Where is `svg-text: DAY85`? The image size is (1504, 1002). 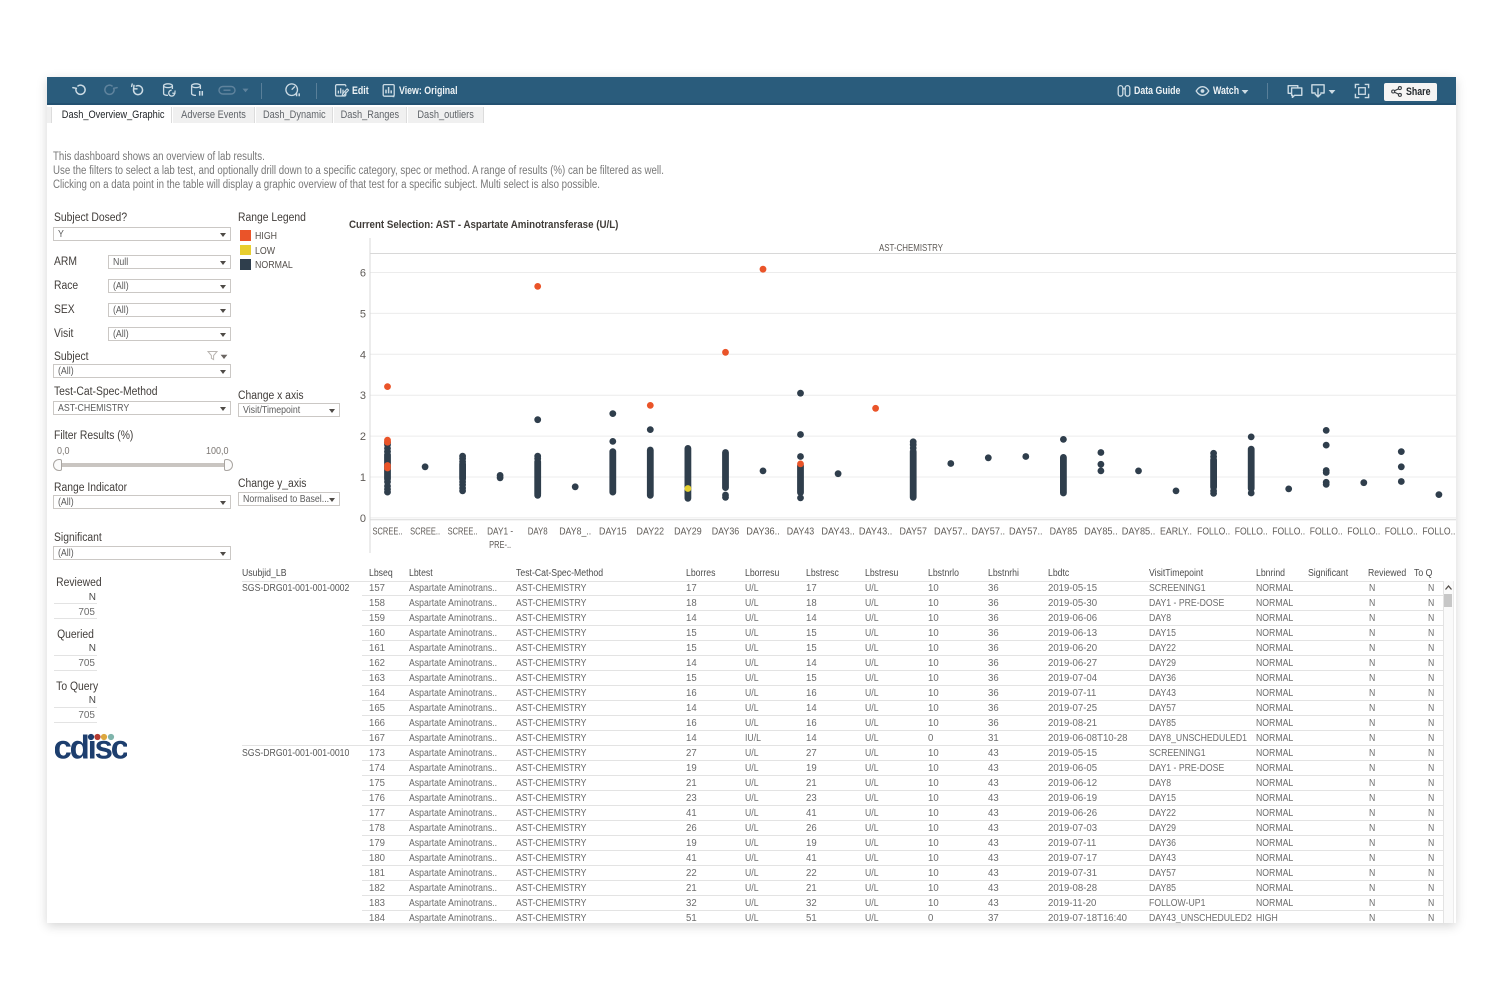 svg-text: DAY85 is located at coordinates (1064, 532).